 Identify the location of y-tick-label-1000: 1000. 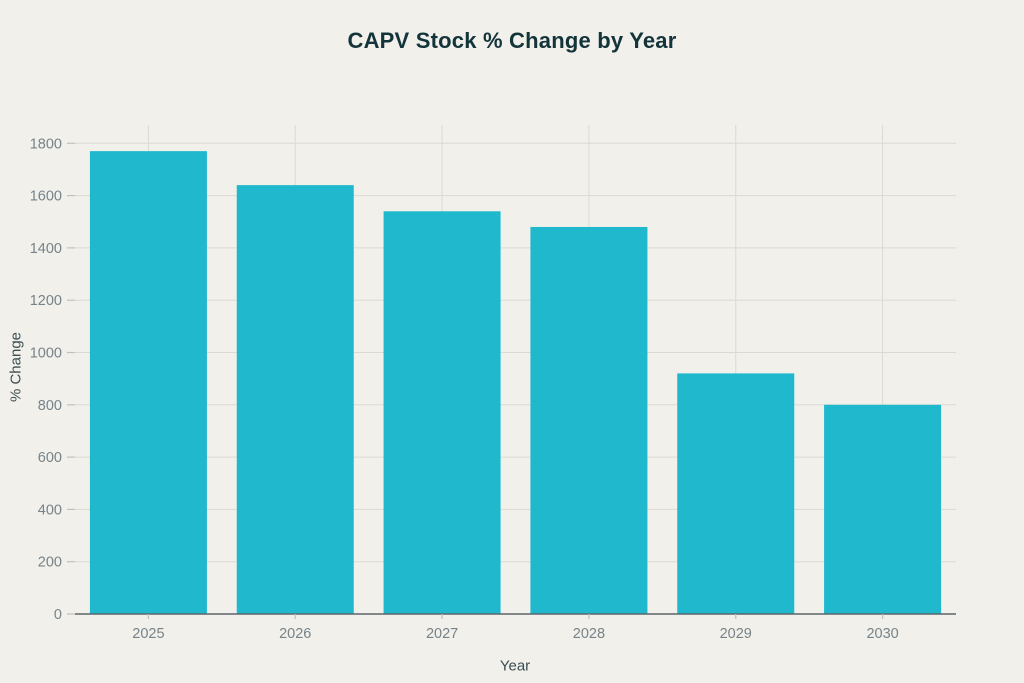
(46, 354).